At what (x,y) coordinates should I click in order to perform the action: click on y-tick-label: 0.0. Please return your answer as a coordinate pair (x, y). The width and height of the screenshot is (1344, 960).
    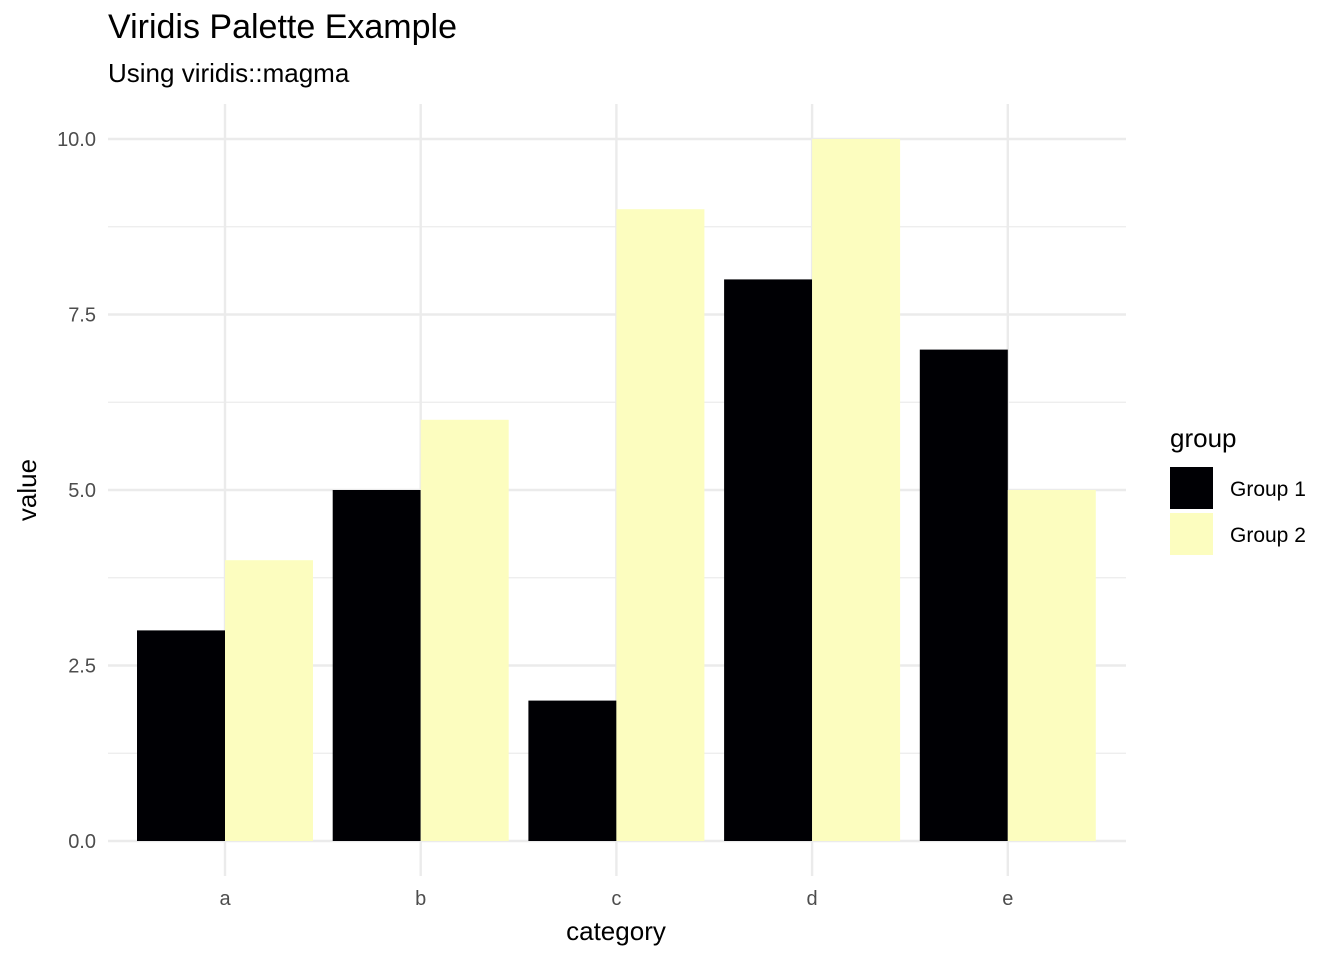
    Looking at the image, I should click on (82, 842).